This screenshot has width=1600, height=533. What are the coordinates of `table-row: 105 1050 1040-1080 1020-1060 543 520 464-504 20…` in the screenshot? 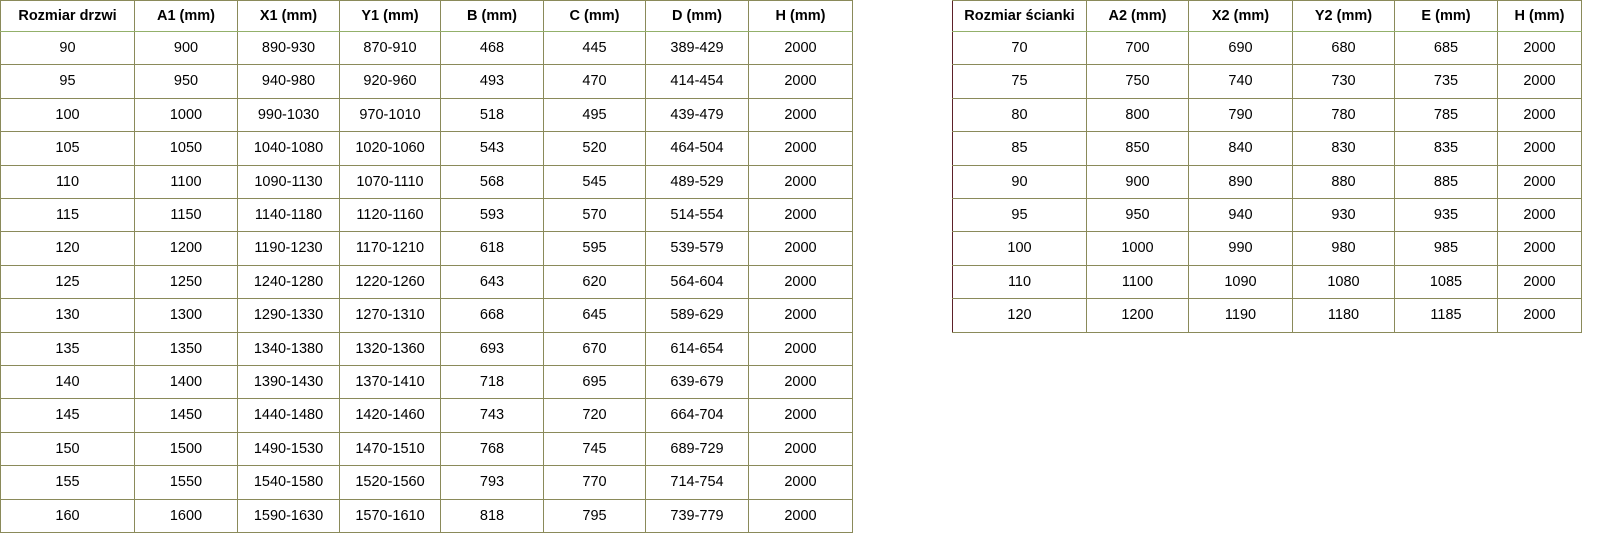 It's located at (426, 148).